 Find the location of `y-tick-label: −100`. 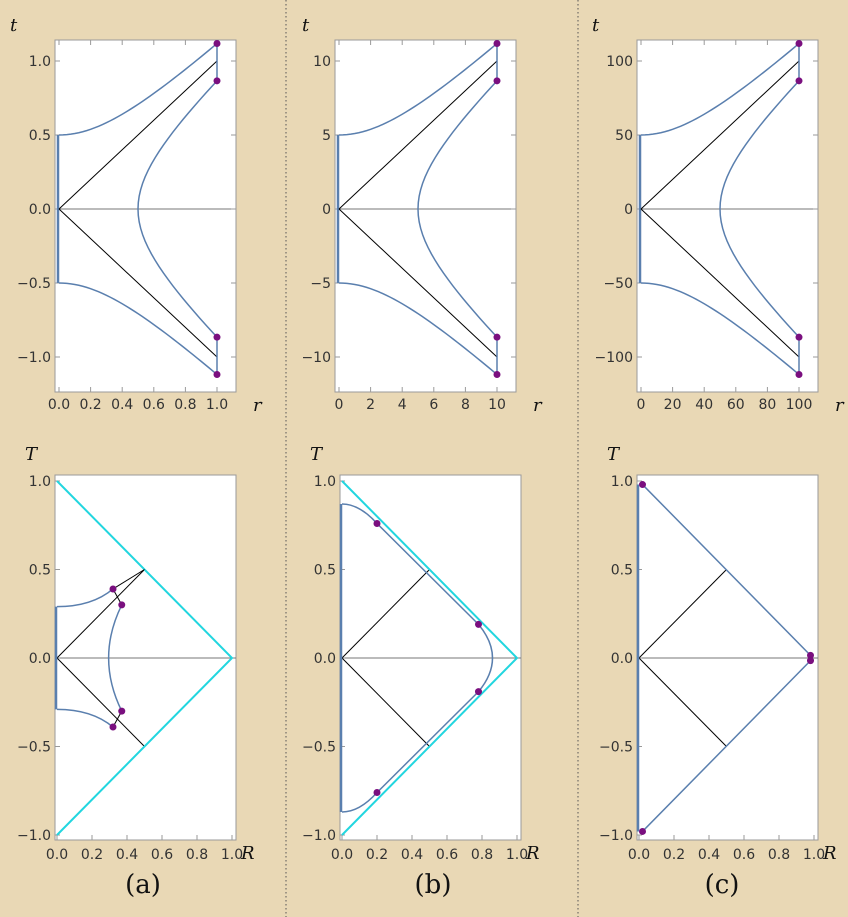

y-tick-label: −100 is located at coordinates (614, 358).